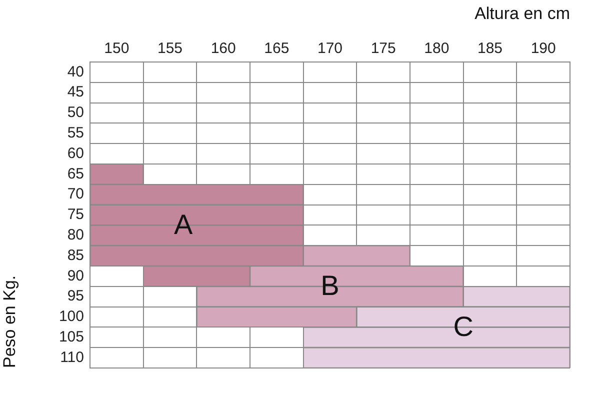 The image size is (600, 413). What do you see at coordinates (75, 92) in the screenshot?
I see `y-tick-label: 45` at bounding box center [75, 92].